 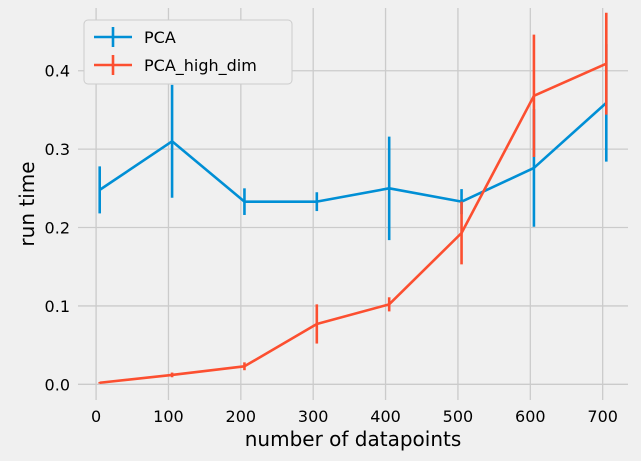 I want to click on x-tick-label: 300, so click(x=313, y=416).